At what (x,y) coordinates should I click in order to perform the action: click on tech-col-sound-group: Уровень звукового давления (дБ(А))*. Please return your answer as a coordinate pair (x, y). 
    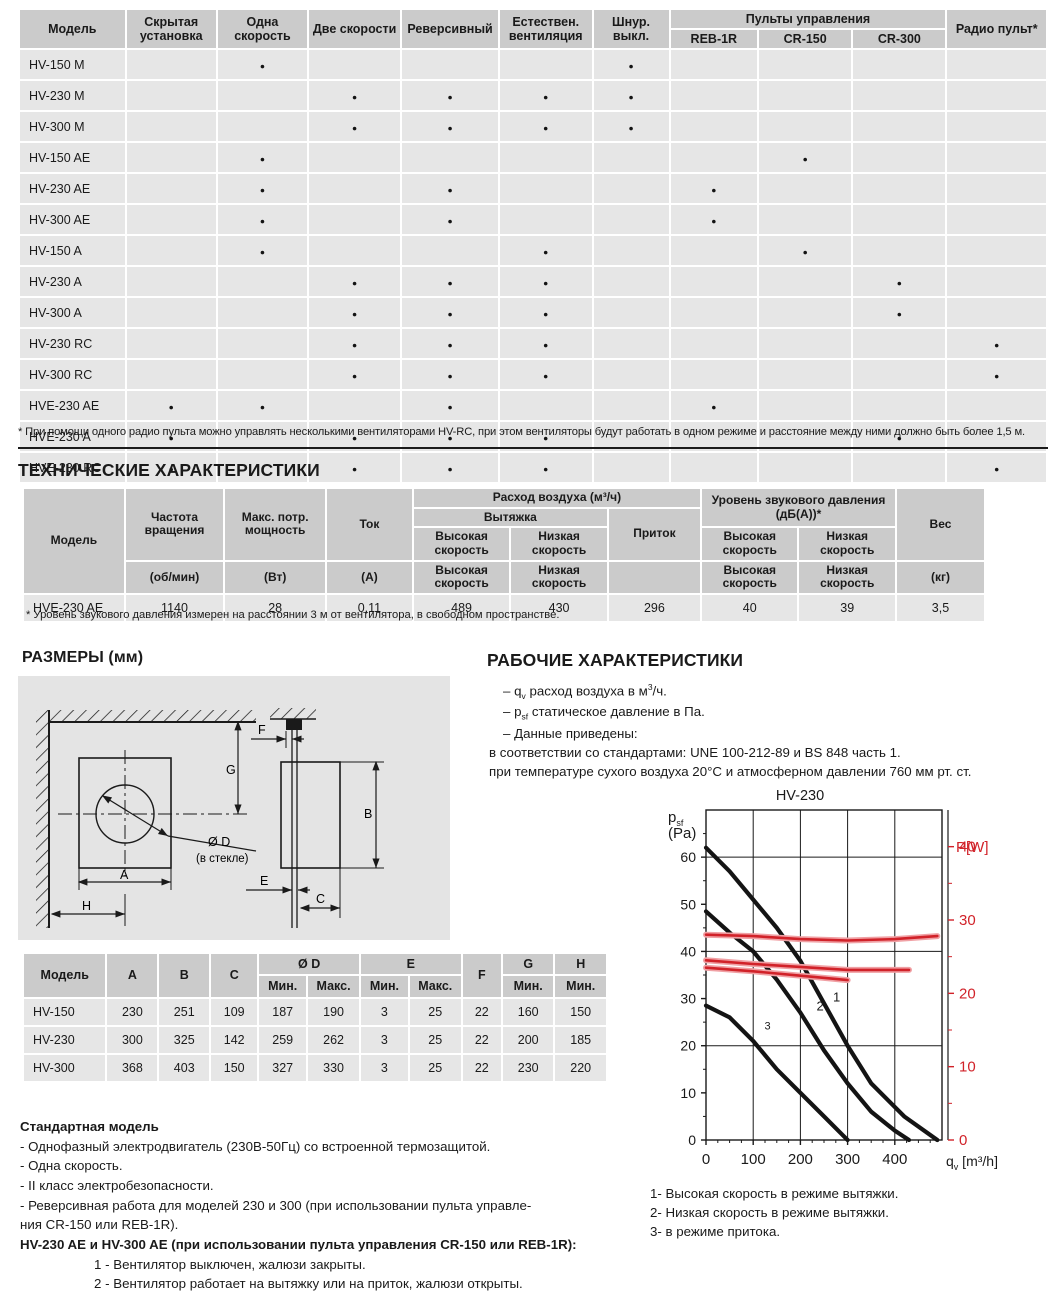
    Looking at the image, I should click on (798, 508).